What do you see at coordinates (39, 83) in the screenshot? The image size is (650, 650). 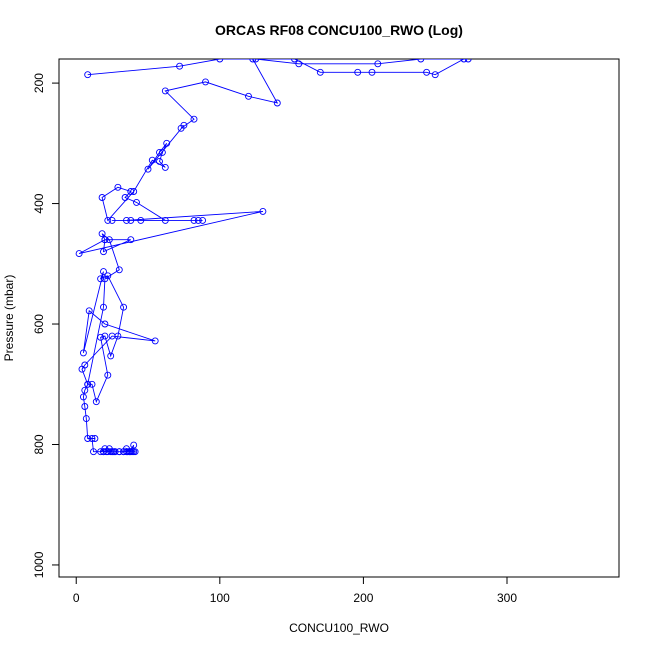 I see `y-tick-label: 200` at bounding box center [39, 83].